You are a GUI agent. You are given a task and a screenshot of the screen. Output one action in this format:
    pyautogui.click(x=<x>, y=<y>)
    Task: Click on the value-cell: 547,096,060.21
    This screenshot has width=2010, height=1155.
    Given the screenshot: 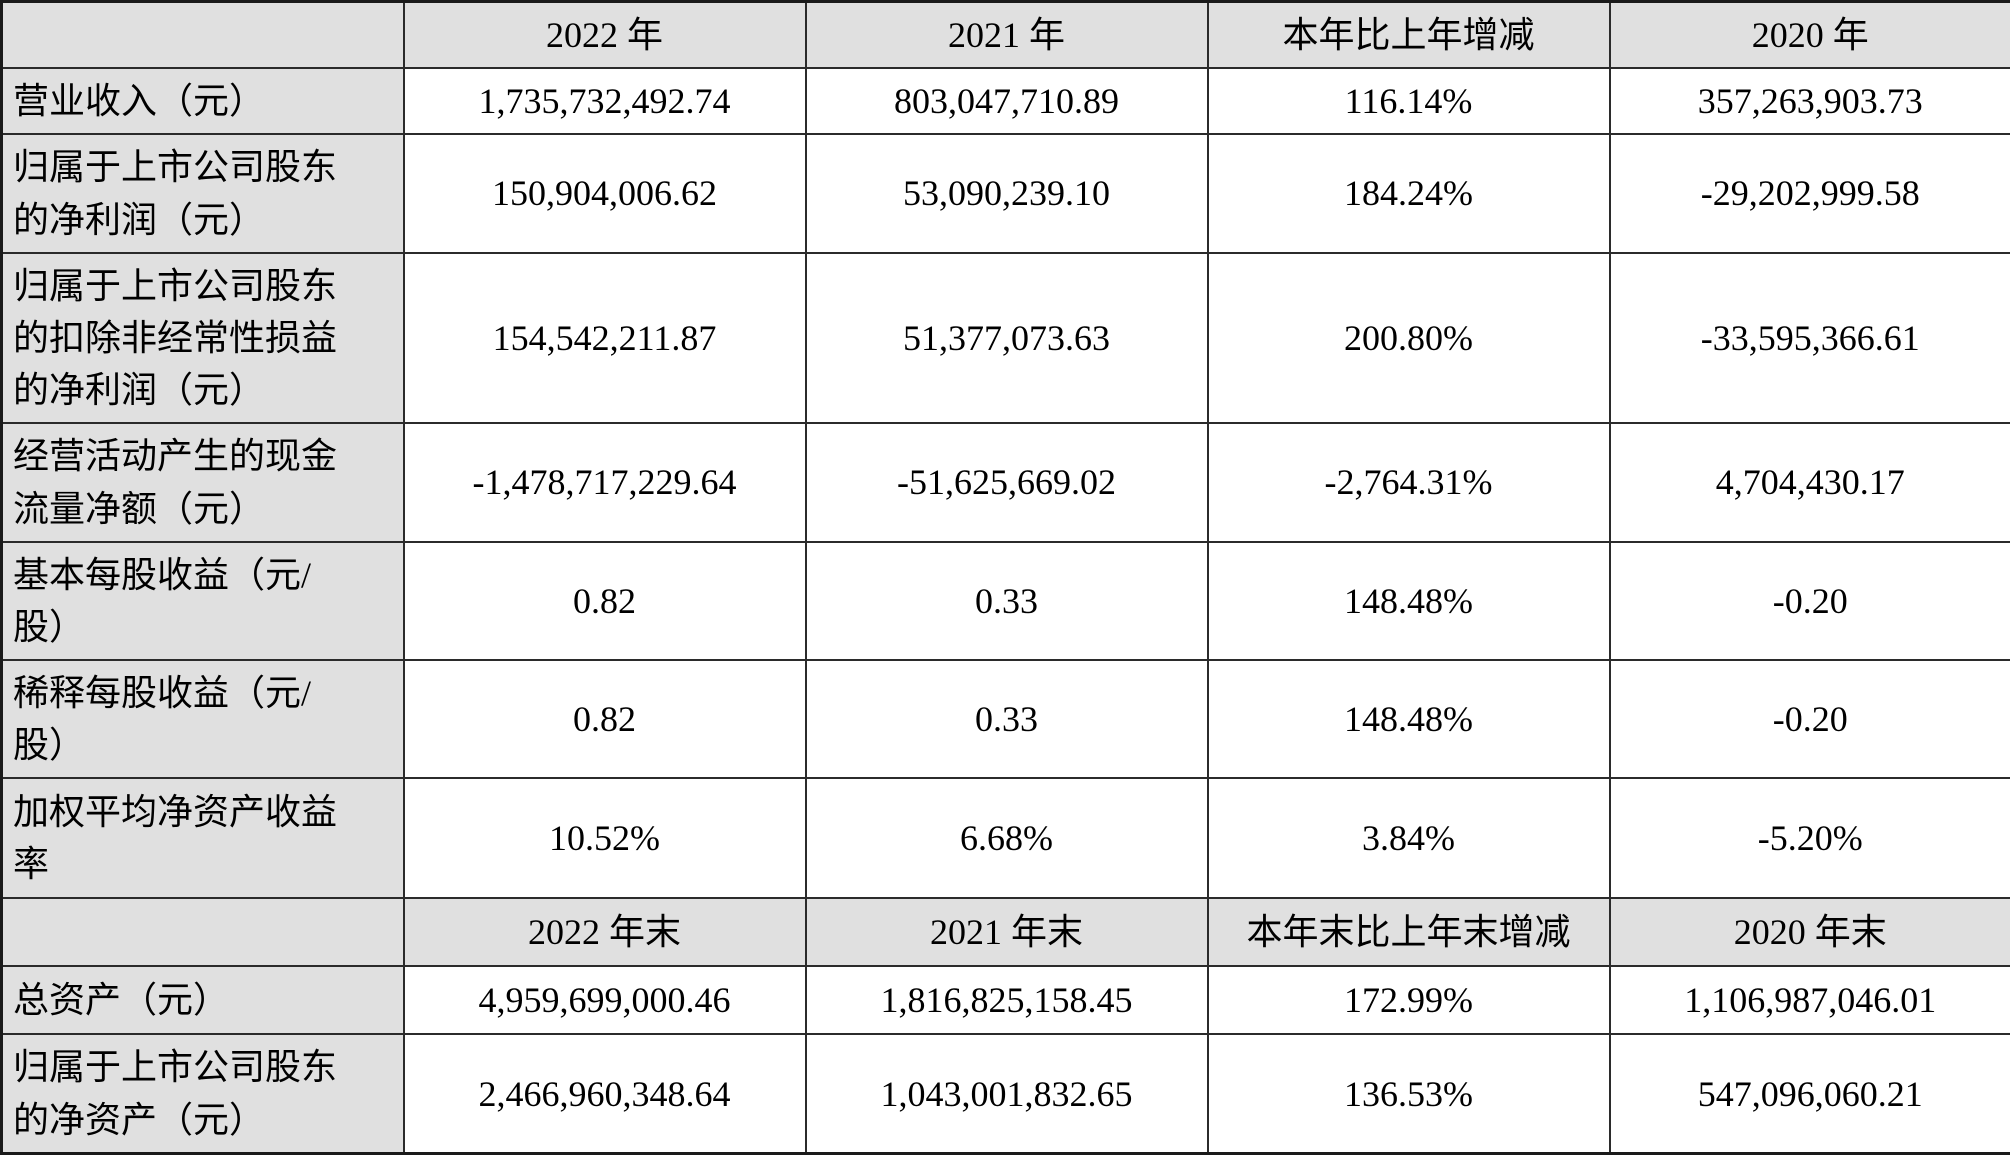 What is the action you would take?
    pyautogui.click(x=1810, y=1093)
    